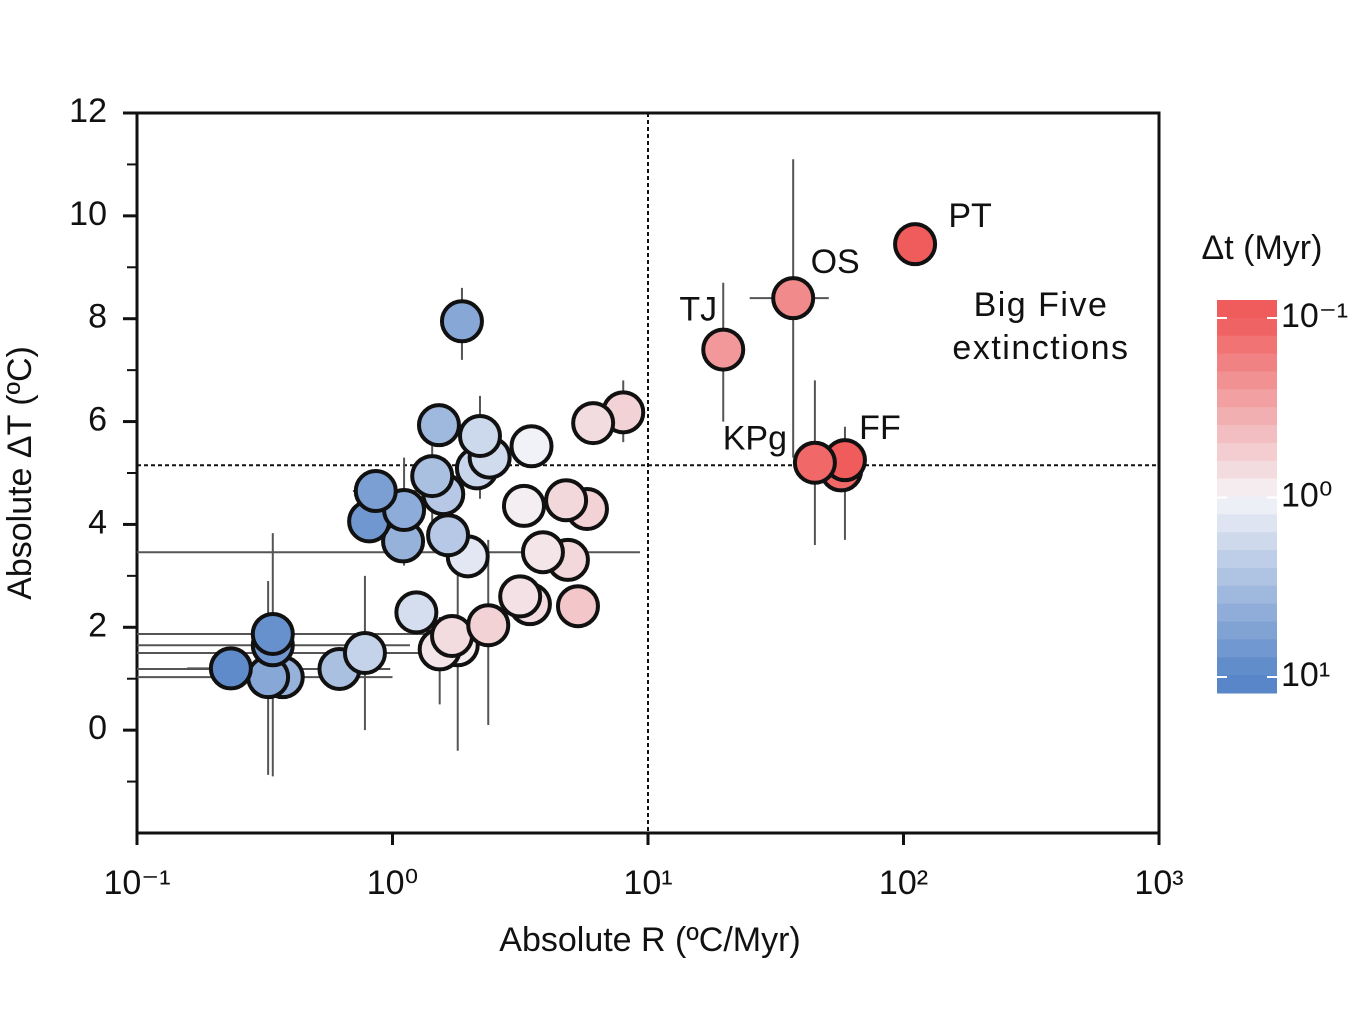  What do you see at coordinates (880, 428) in the screenshot?
I see `point-label: FF` at bounding box center [880, 428].